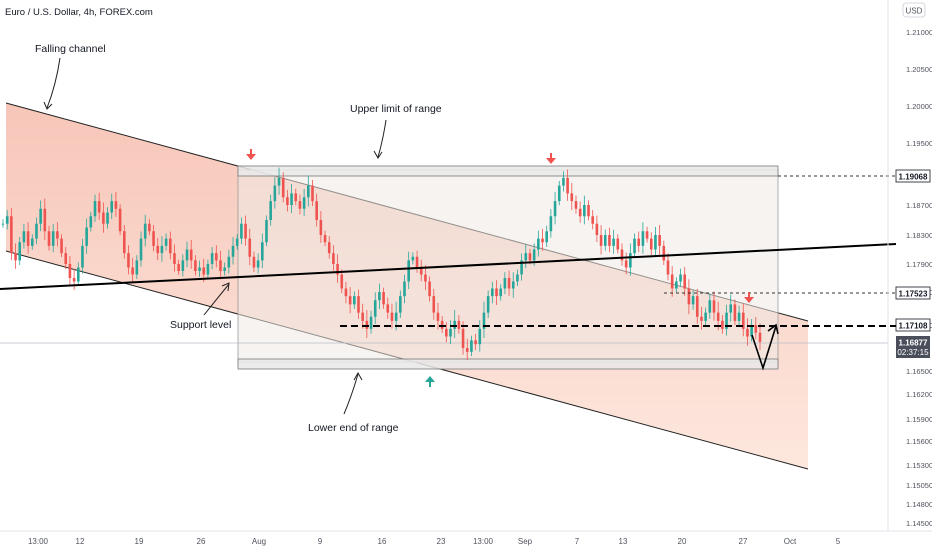 The height and width of the screenshot is (555, 932). What do you see at coordinates (320, 541) in the screenshot?
I see `time-tick-label: 9` at bounding box center [320, 541].